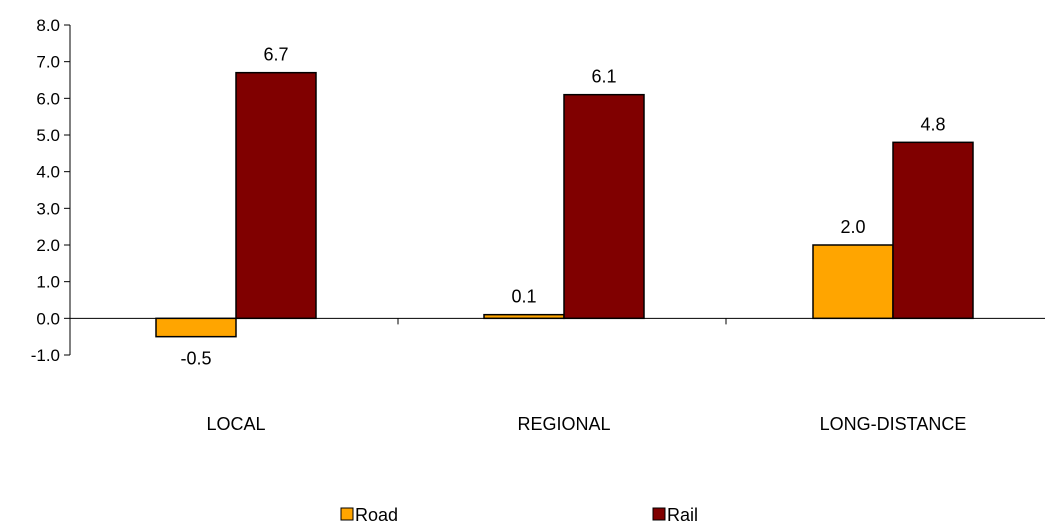 The height and width of the screenshot is (524, 1047). Describe the element at coordinates (235, 424) in the screenshot. I see `category-label: LOCAL` at that location.